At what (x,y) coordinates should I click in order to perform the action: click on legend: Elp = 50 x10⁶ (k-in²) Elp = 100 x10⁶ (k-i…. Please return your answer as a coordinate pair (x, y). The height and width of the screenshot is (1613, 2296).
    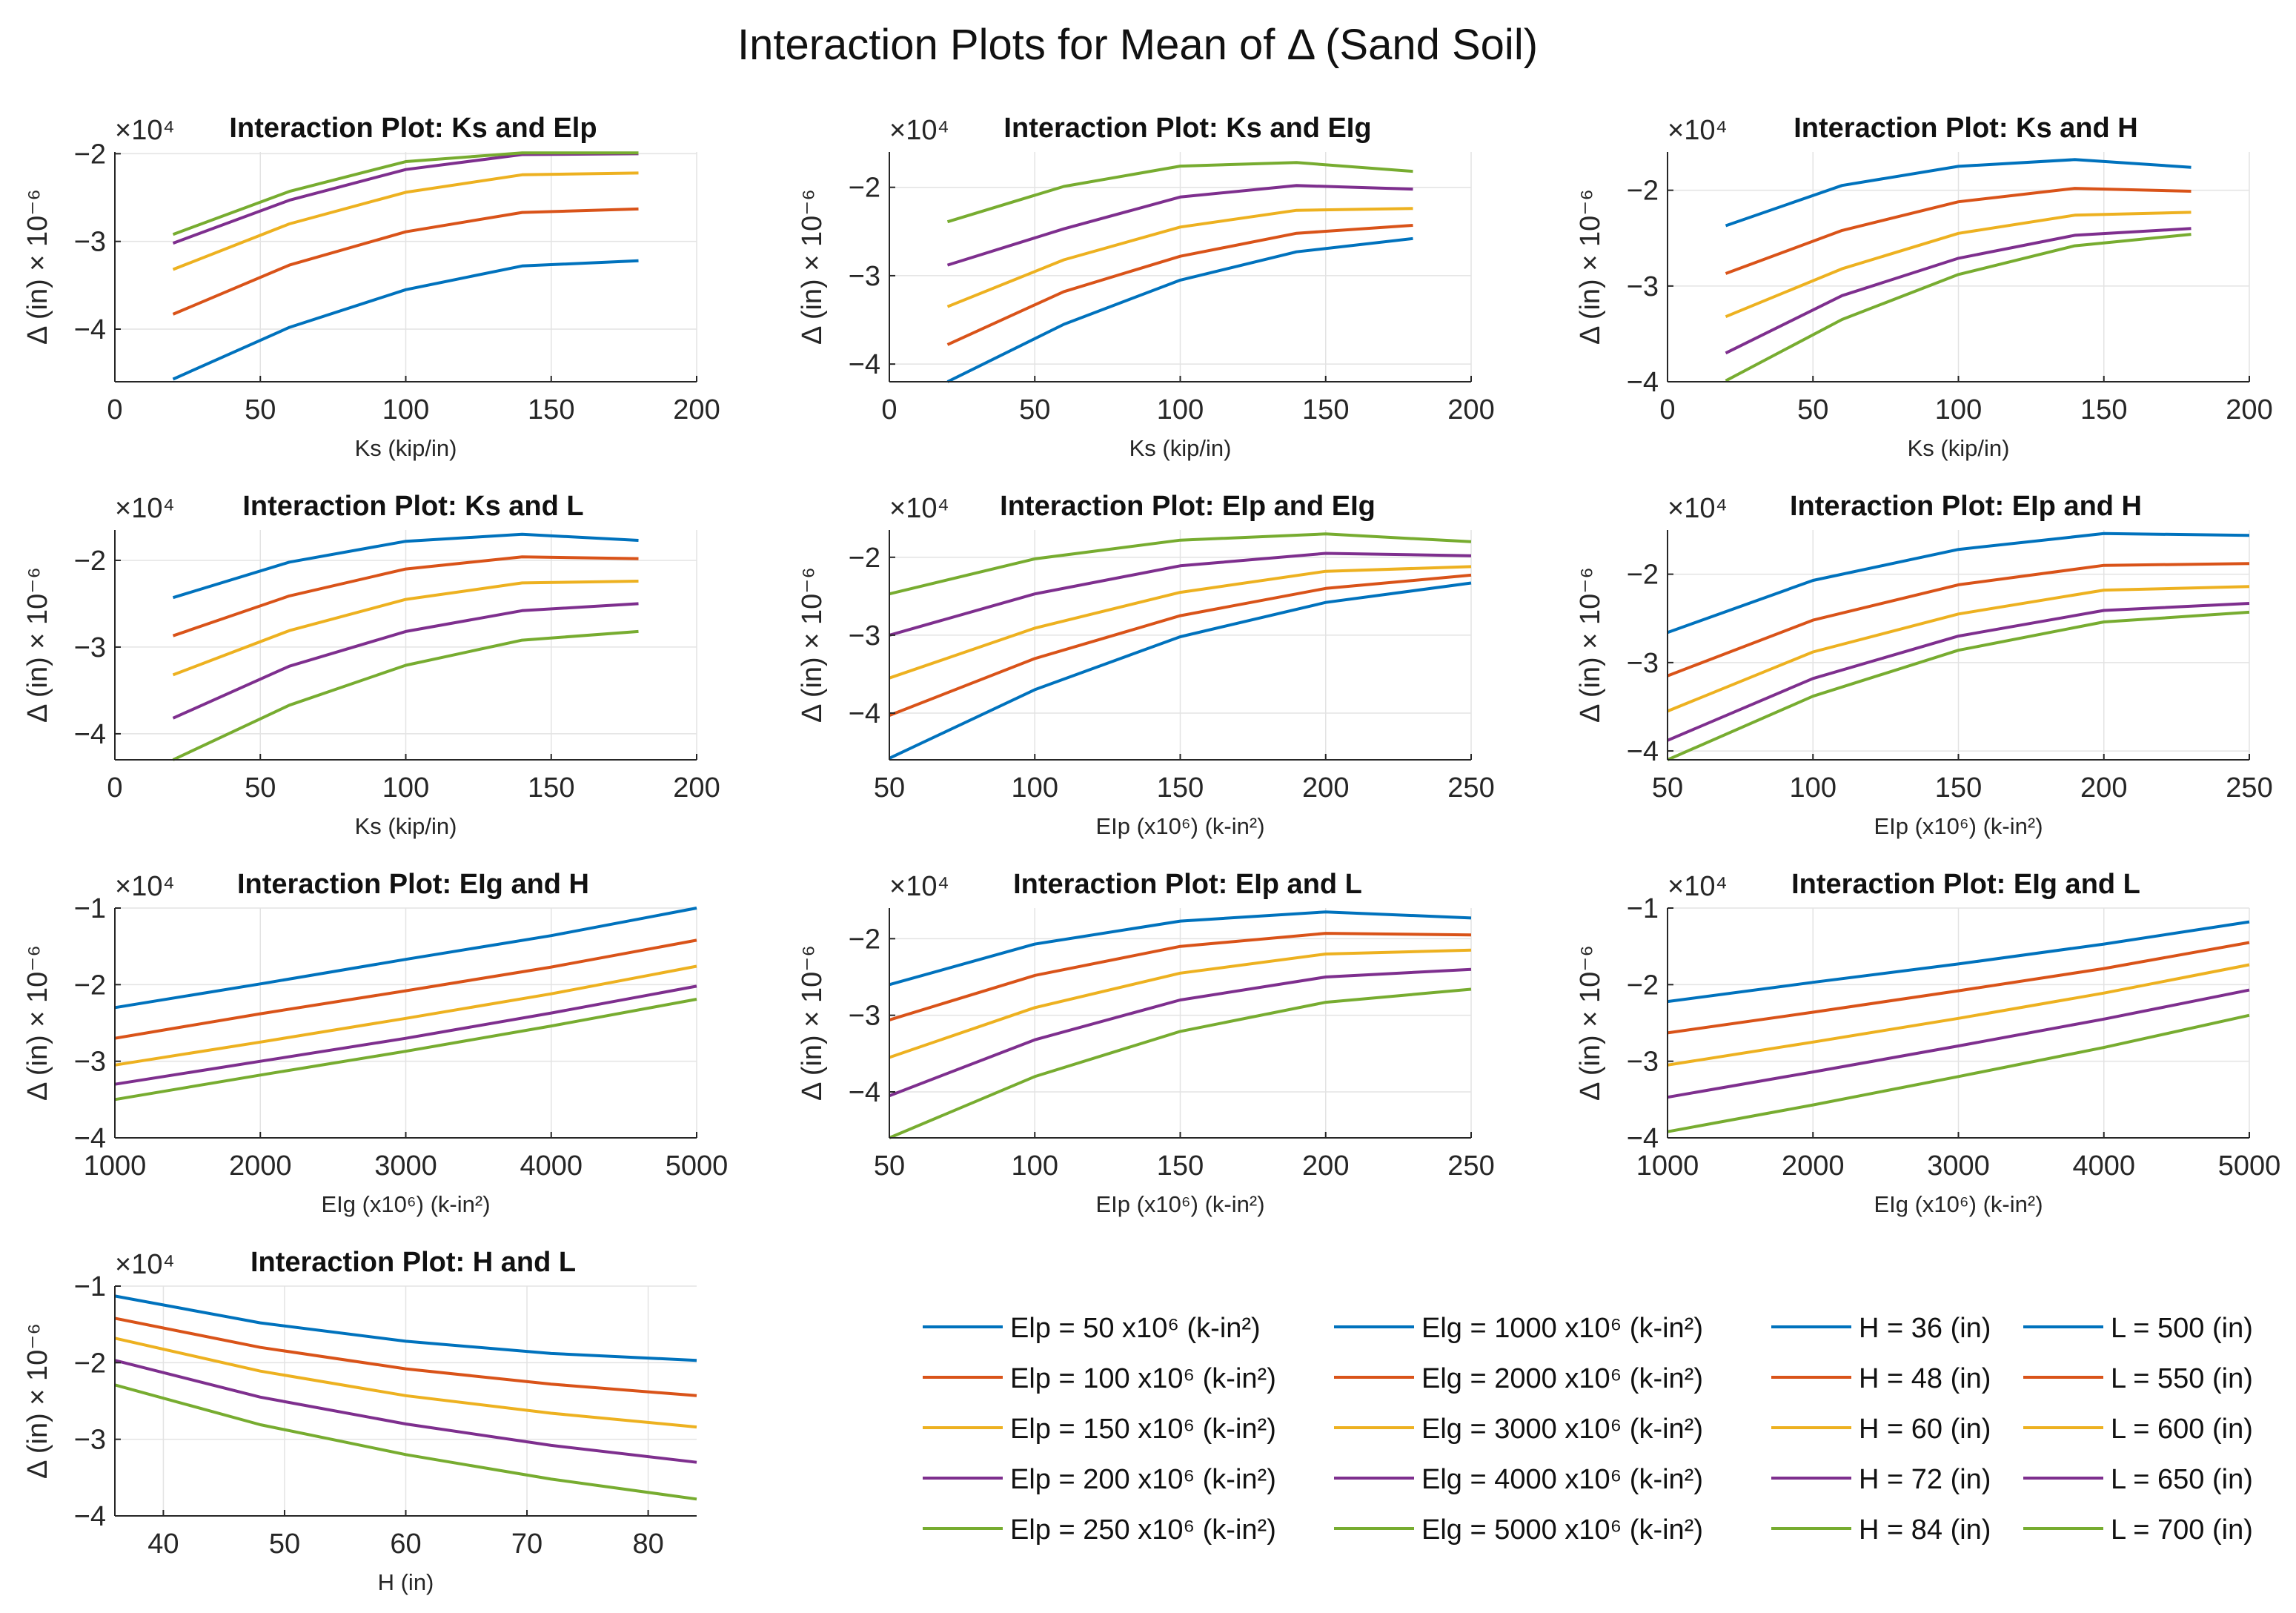
    Looking at the image, I should click on (1588, 1429).